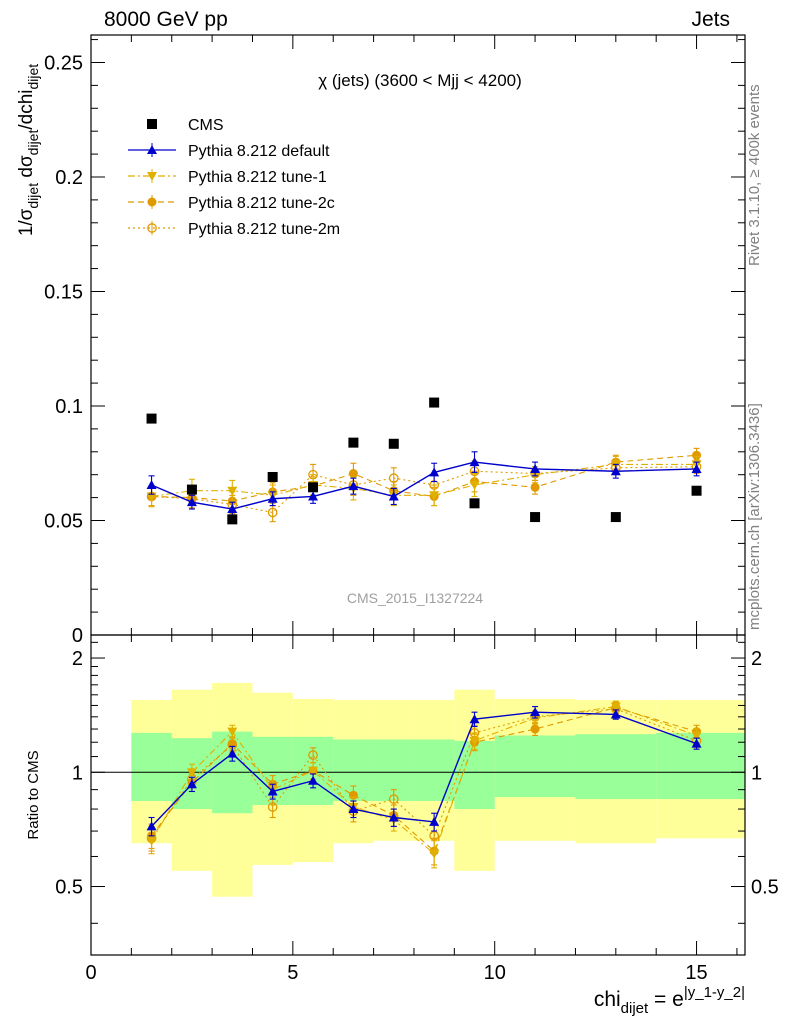  I want to click on ratio-y-axis-label: Ratio to CMS, so click(33, 794).